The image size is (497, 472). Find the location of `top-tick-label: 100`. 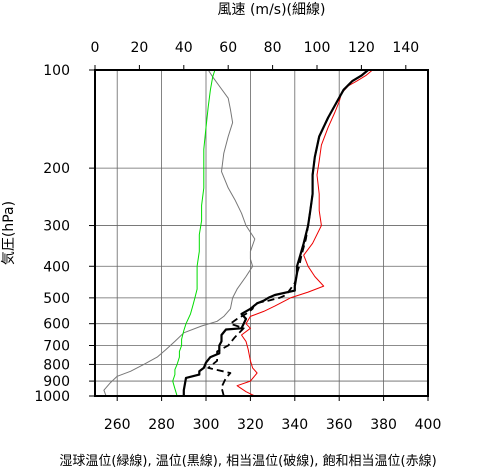

top-tick-label: 100 is located at coordinates (317, 48).